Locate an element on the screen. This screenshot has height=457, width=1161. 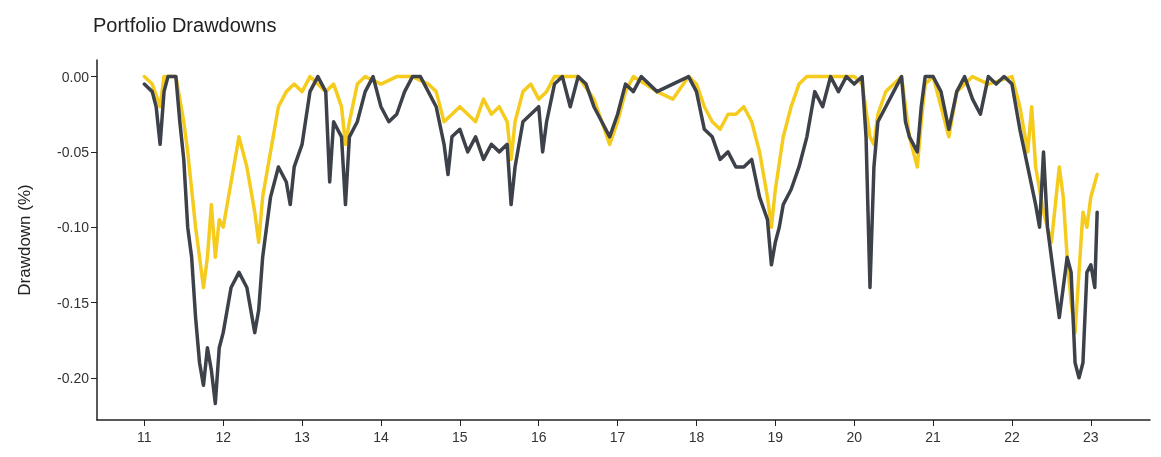
x-tick-label: 13 is located at coordinates (302, 437).